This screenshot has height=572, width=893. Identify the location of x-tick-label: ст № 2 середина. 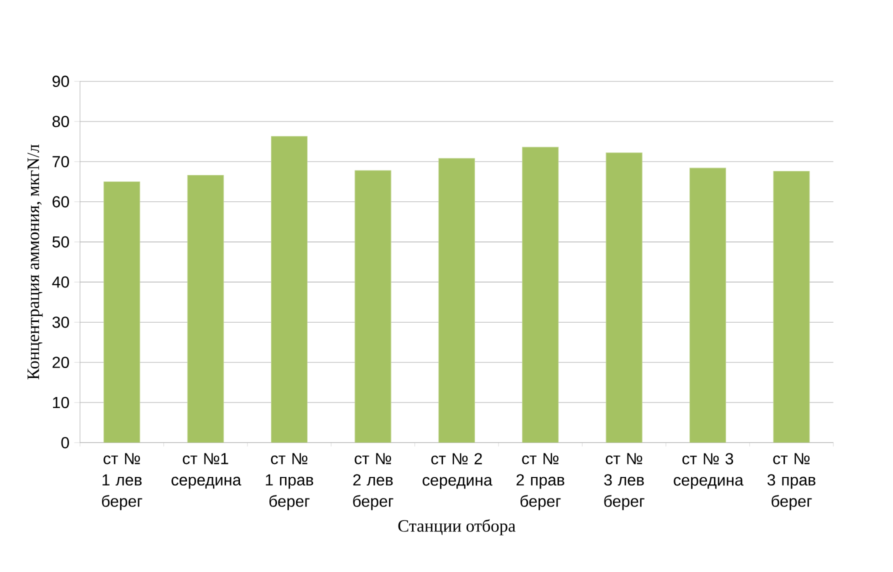
(457, 471).